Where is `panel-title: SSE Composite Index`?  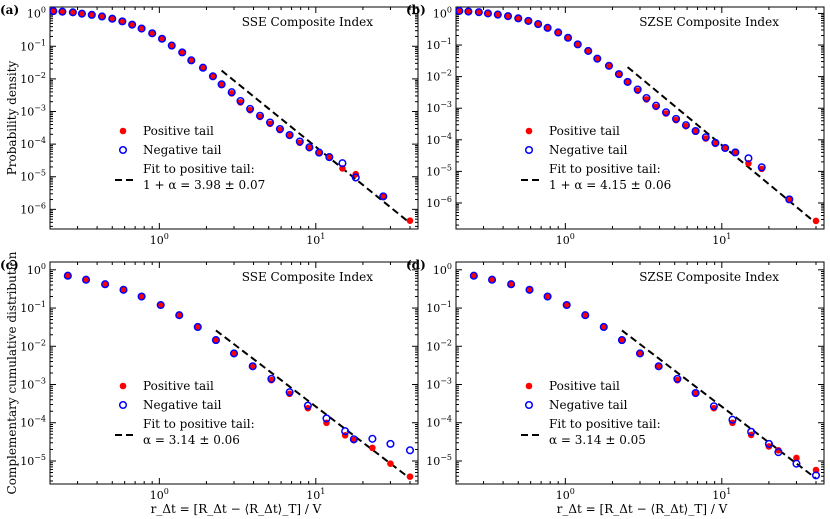
panel-title: SSE Composite Index is located at coordinates (307, 277).